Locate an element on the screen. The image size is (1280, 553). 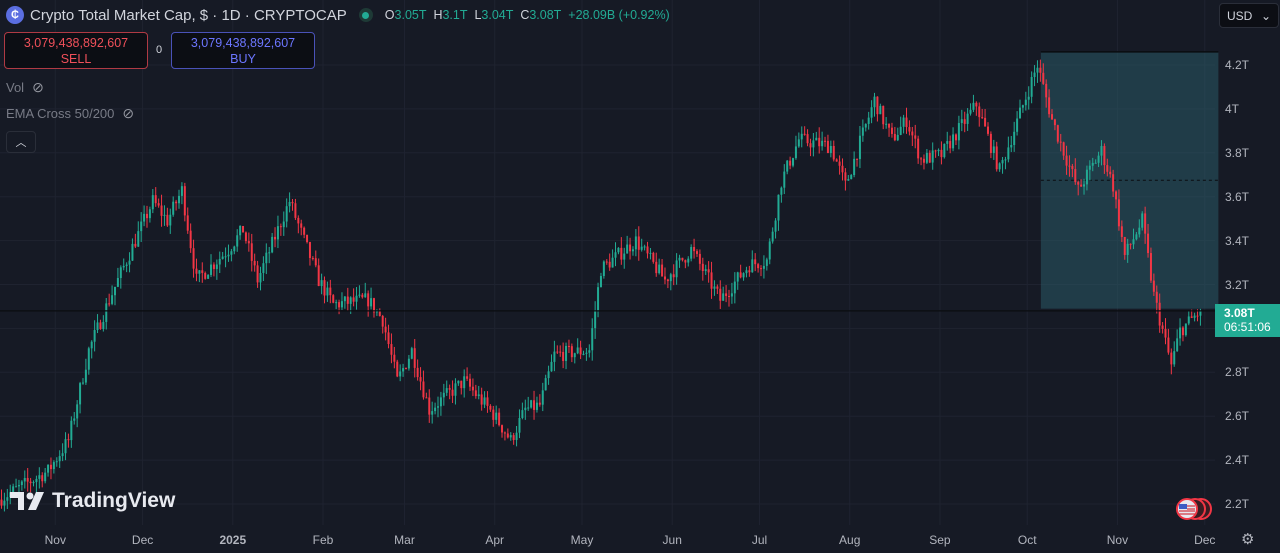
price-axis-label: 4T is located at coordinates (1232, 108).